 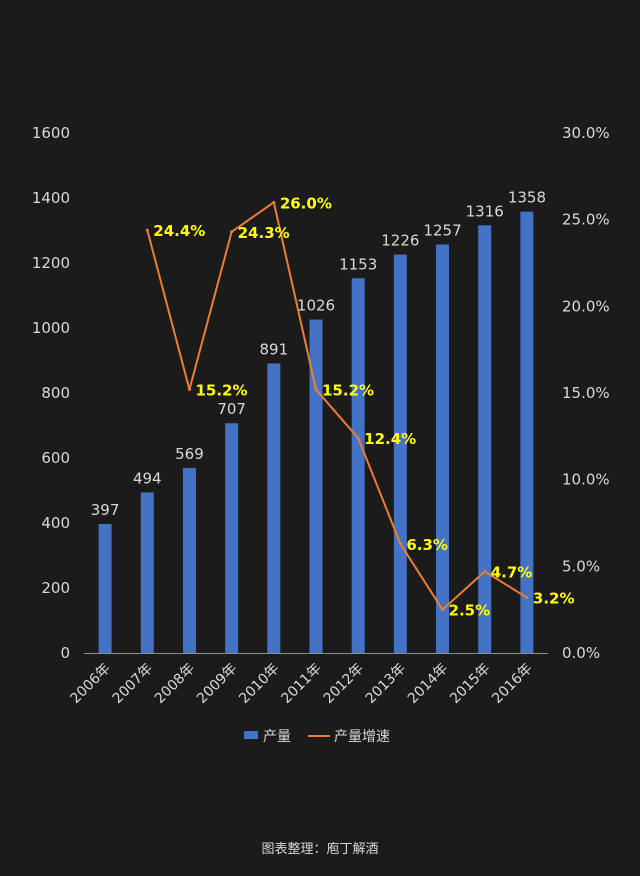 I want to click on x-tick-label: 2008年, so click(x=175, y=684).